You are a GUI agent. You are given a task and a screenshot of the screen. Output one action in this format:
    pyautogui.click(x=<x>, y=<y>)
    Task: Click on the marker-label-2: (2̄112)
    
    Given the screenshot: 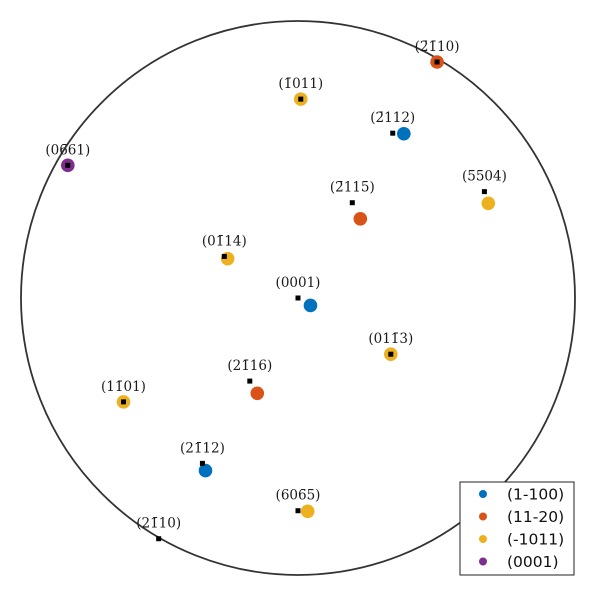 What is the action you would take?
    pyautogui.click(x=392, y=118)
    